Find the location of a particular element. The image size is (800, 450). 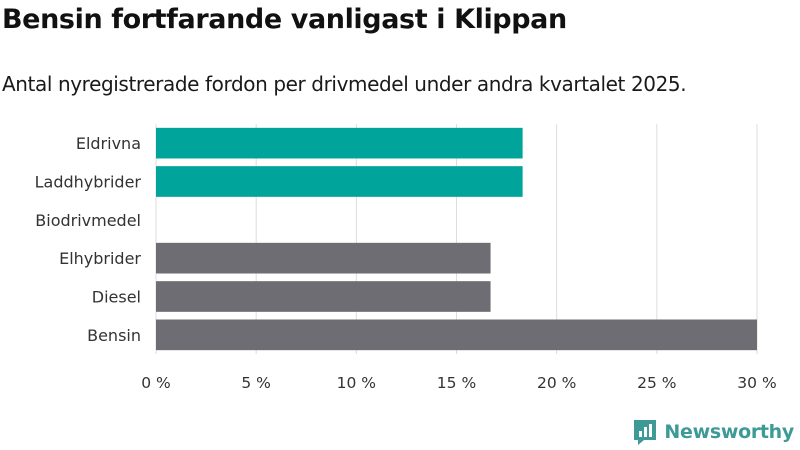

x-tick-label: 5 % is located at coordinates (256, 383).